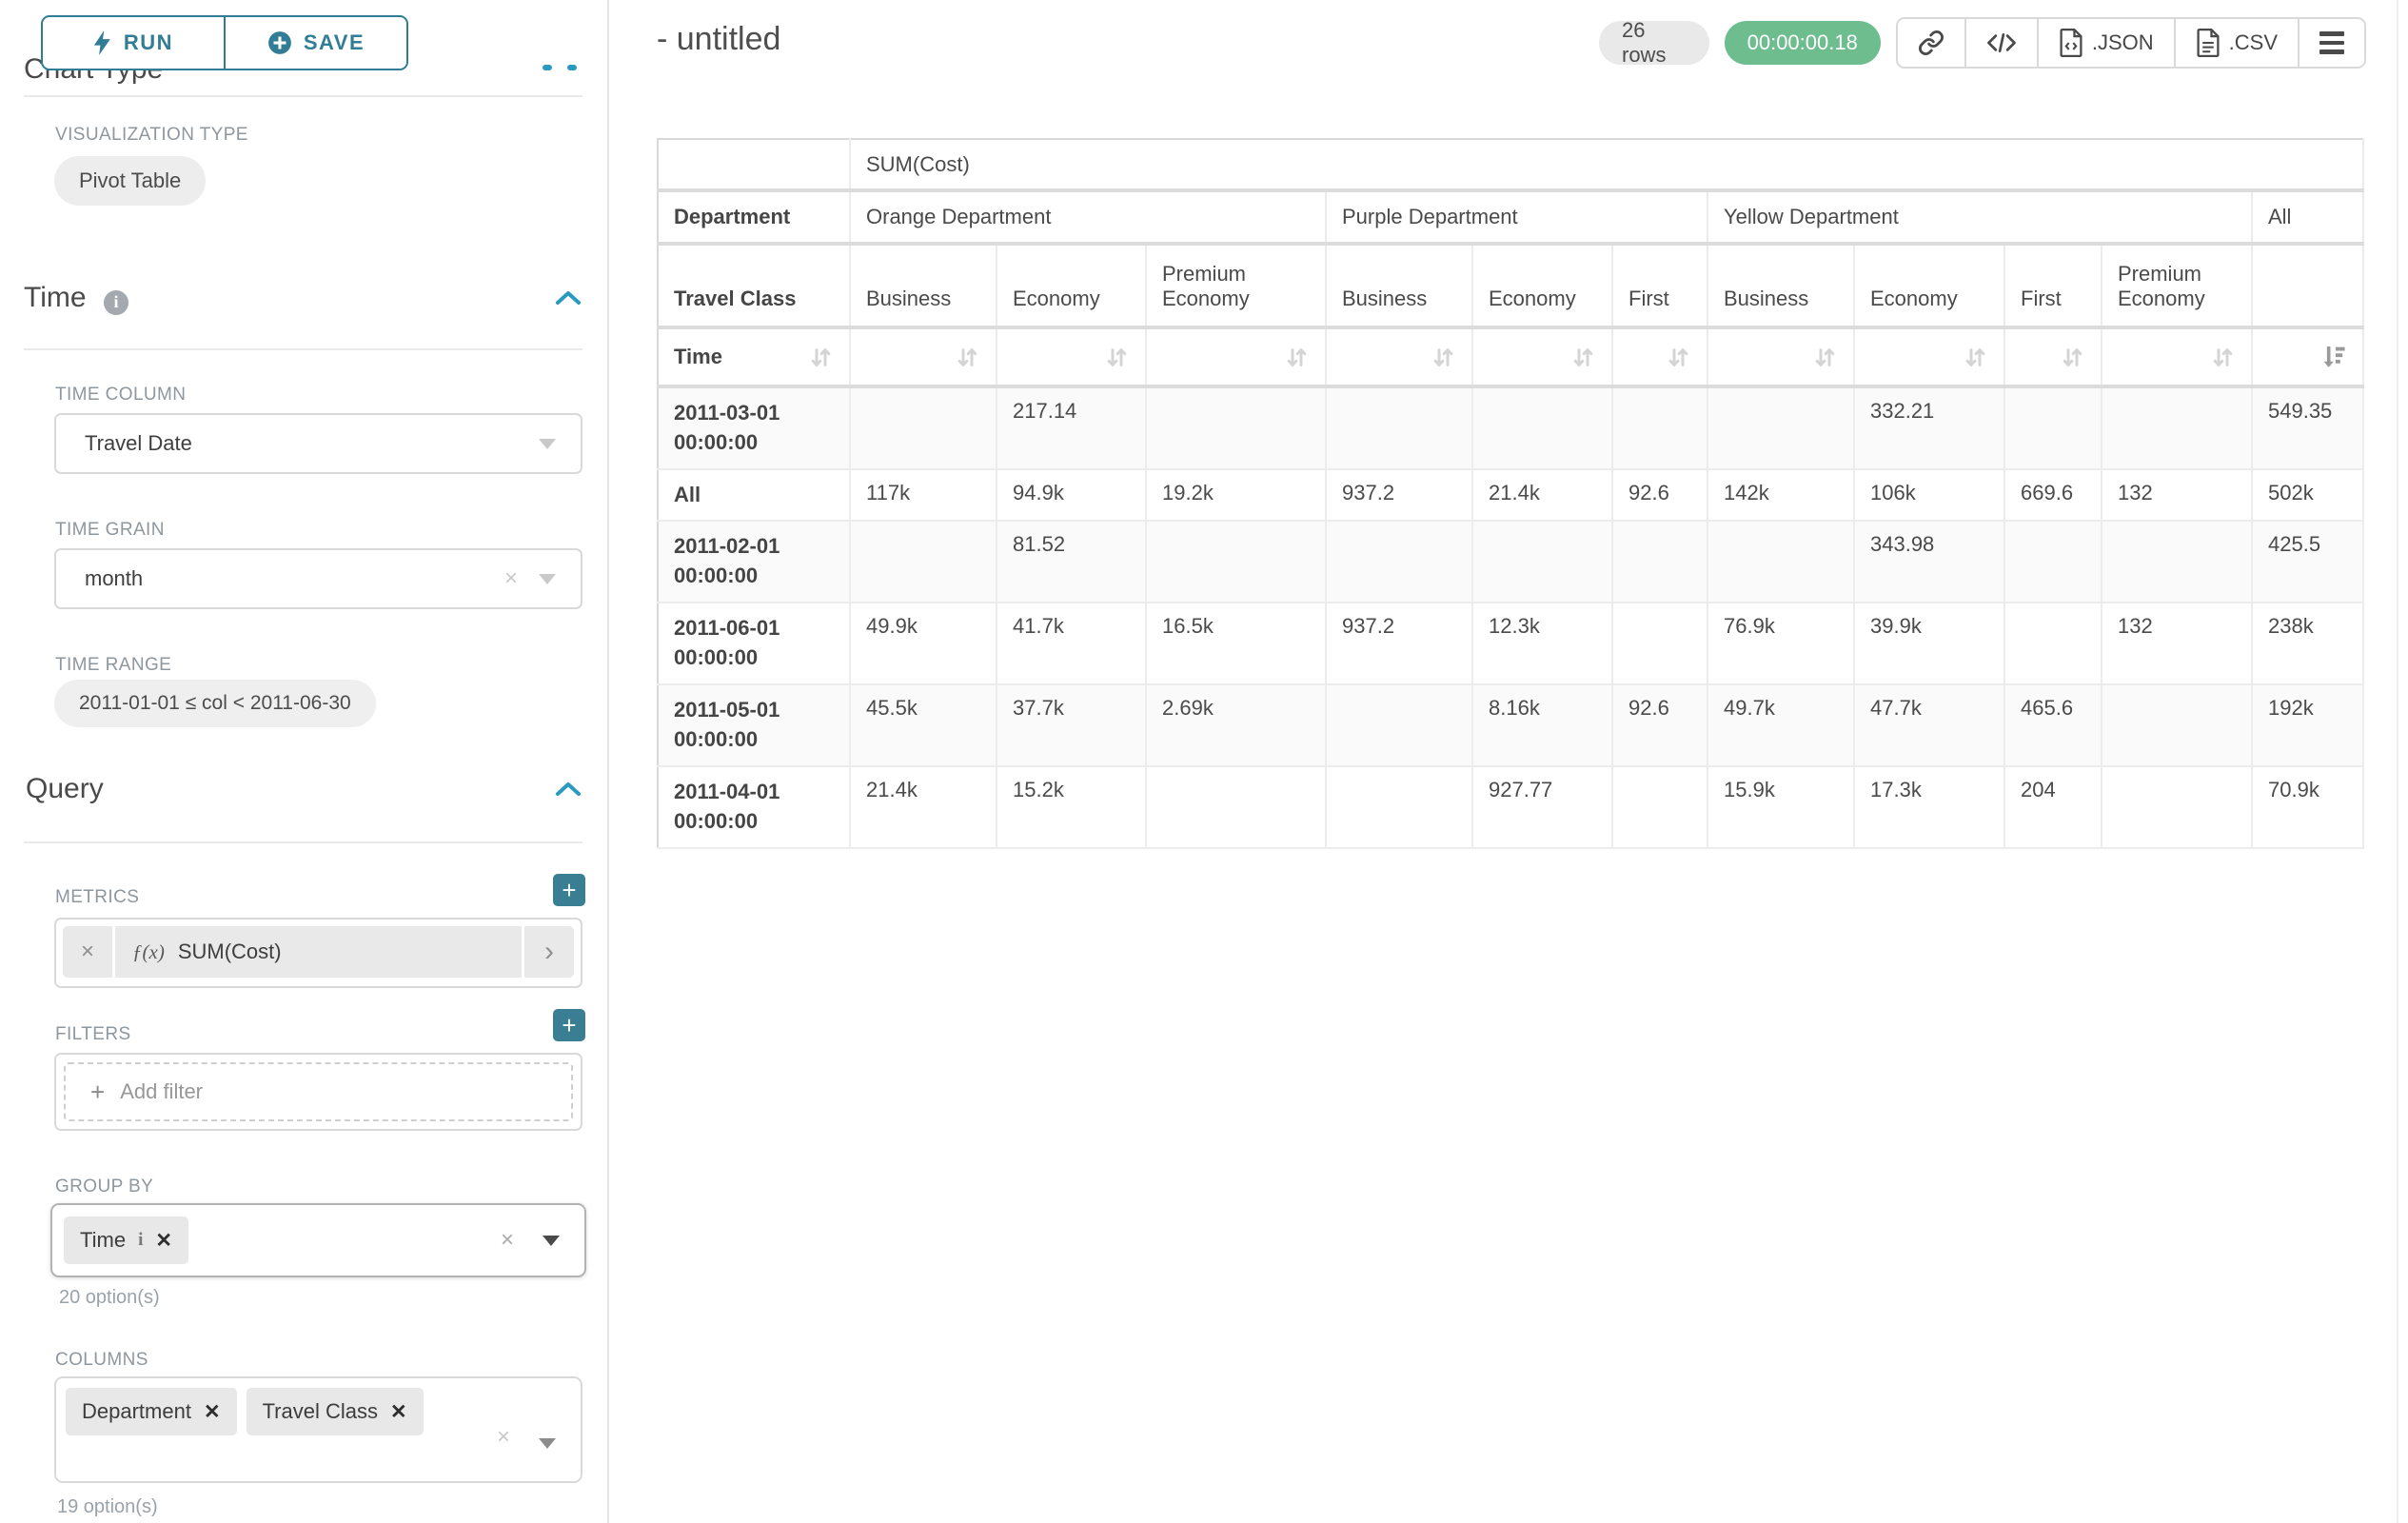 The image size is (2408, 1523). What do you see at coordinates (109, 1297) in the screenshot?
I see `group-by-options-hint: 20 option(s)` at bounding box center [109, 1297].